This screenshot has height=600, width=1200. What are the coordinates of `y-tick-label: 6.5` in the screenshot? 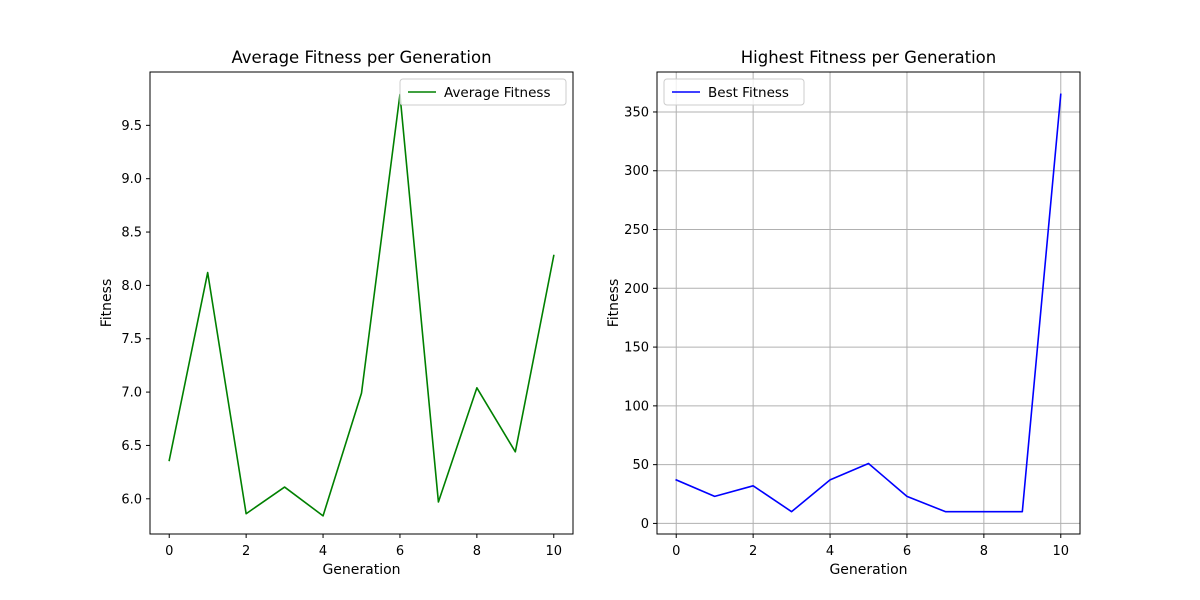 It's located at (131, 446).